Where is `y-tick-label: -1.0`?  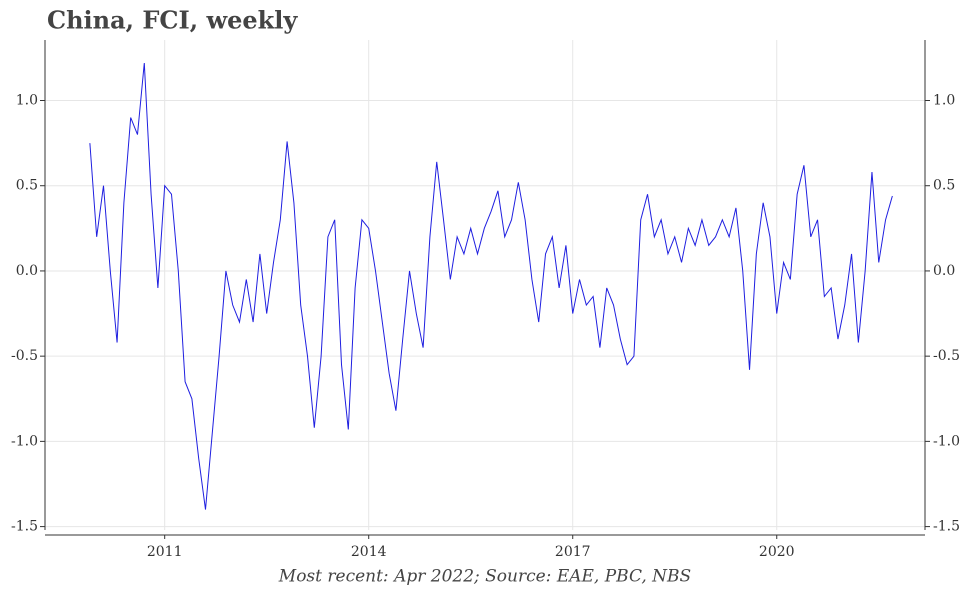
y-tick-label: -1.0 is located at coordinates (24, 441).